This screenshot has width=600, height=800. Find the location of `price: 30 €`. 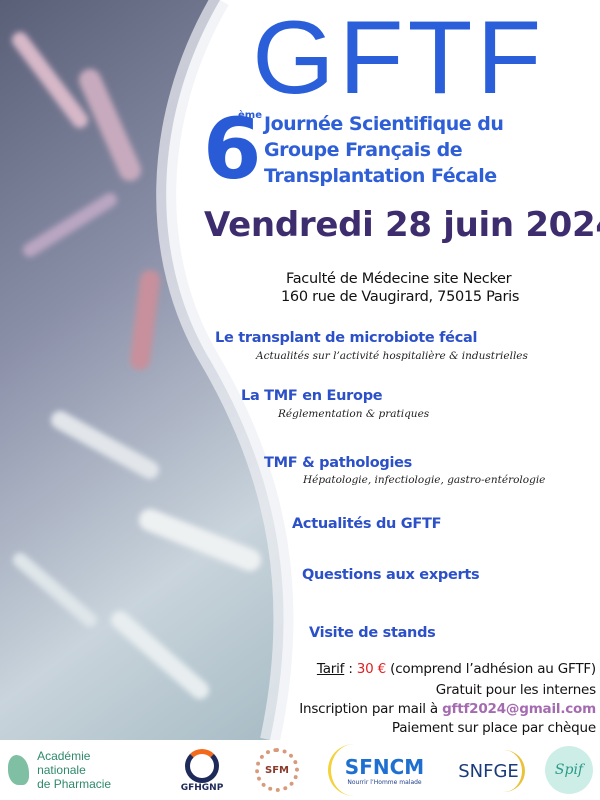

price: 30 € is located at coordinates (371, 669).